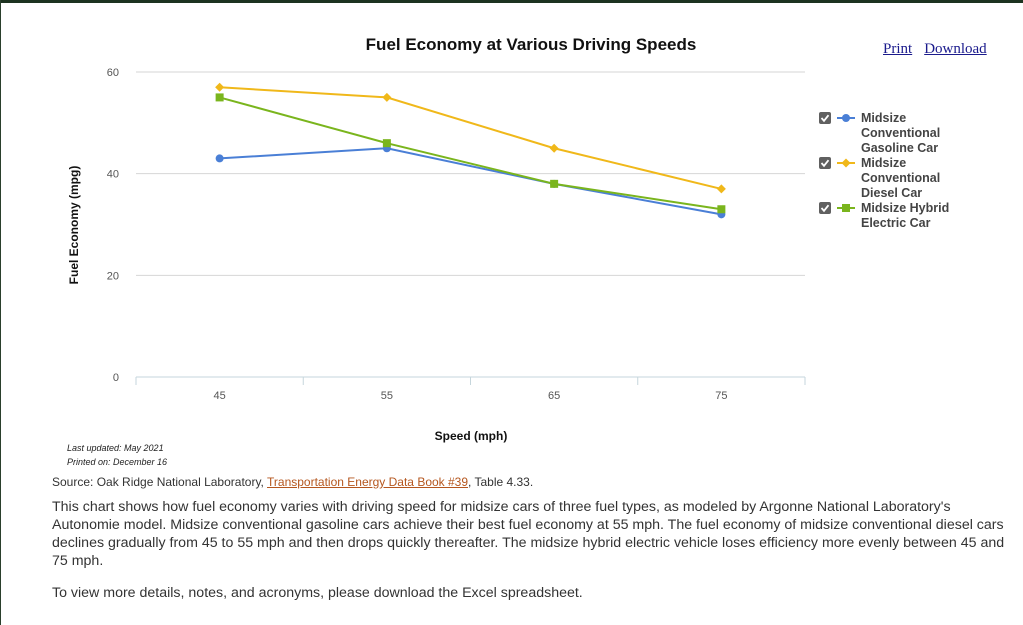 This screenshot has width=1023, height=625. I want to click on x-tick-label: 75, so click(721, 396).